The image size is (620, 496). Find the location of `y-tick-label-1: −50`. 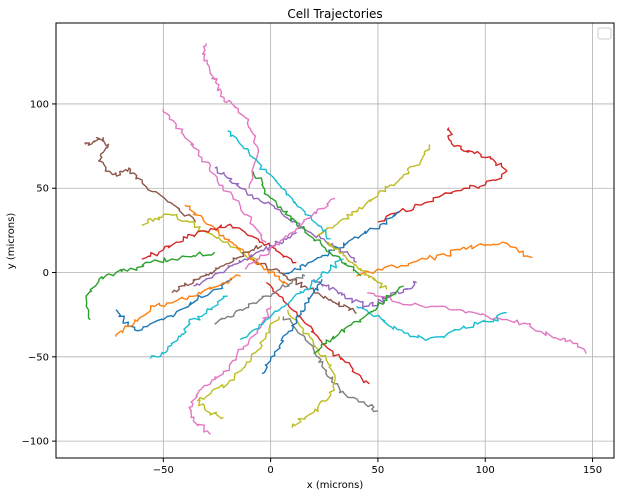

y-tick-label-1: −50 is located at coordinates (38, 357).